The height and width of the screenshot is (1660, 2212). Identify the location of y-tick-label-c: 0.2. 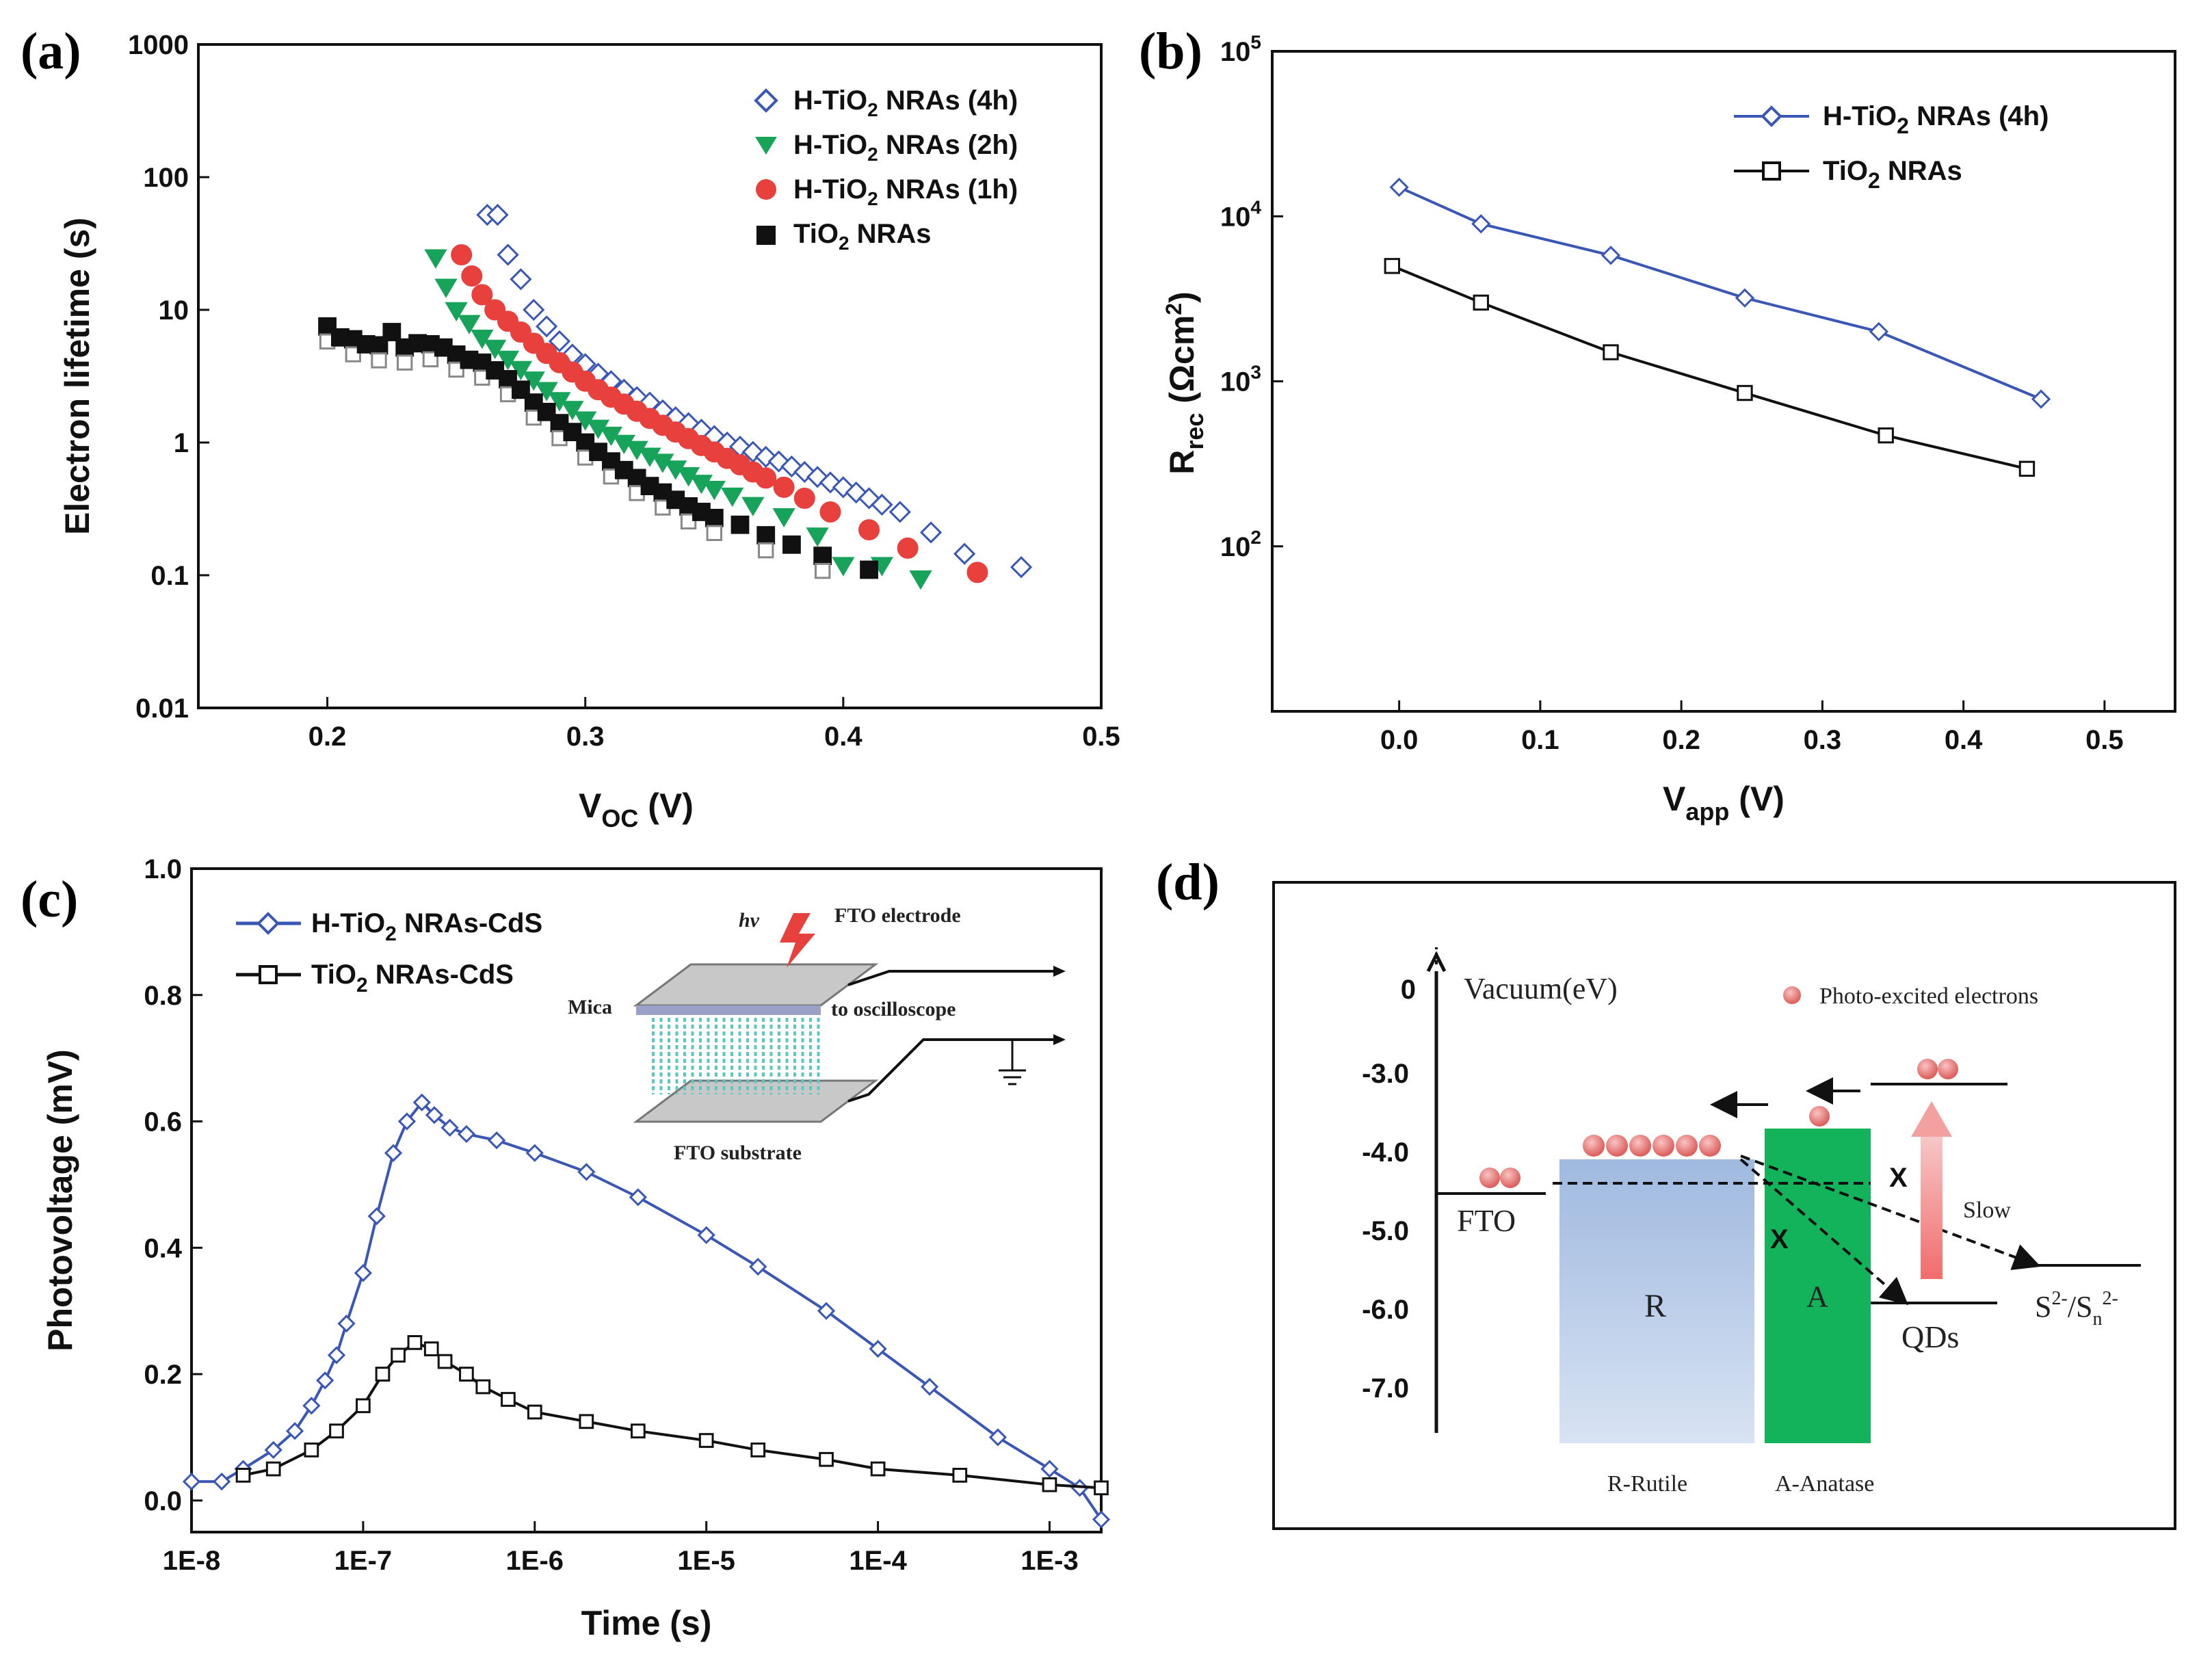
(163, 1375).